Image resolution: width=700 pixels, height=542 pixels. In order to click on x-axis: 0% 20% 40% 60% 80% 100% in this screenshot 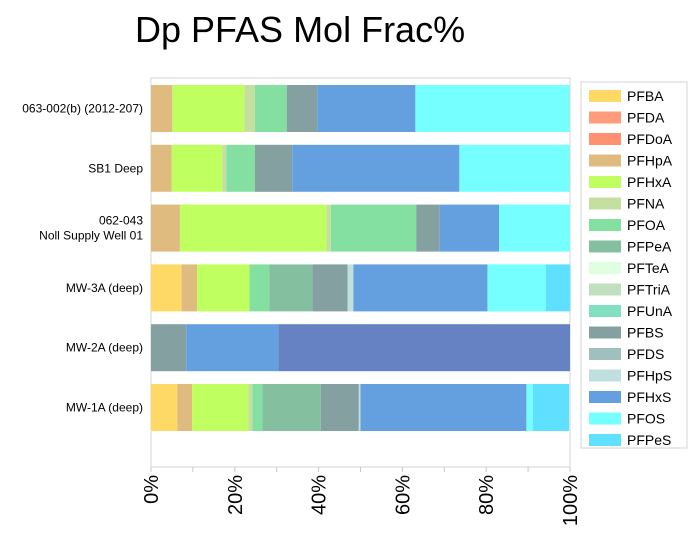, I will do `click(361, 496)`.